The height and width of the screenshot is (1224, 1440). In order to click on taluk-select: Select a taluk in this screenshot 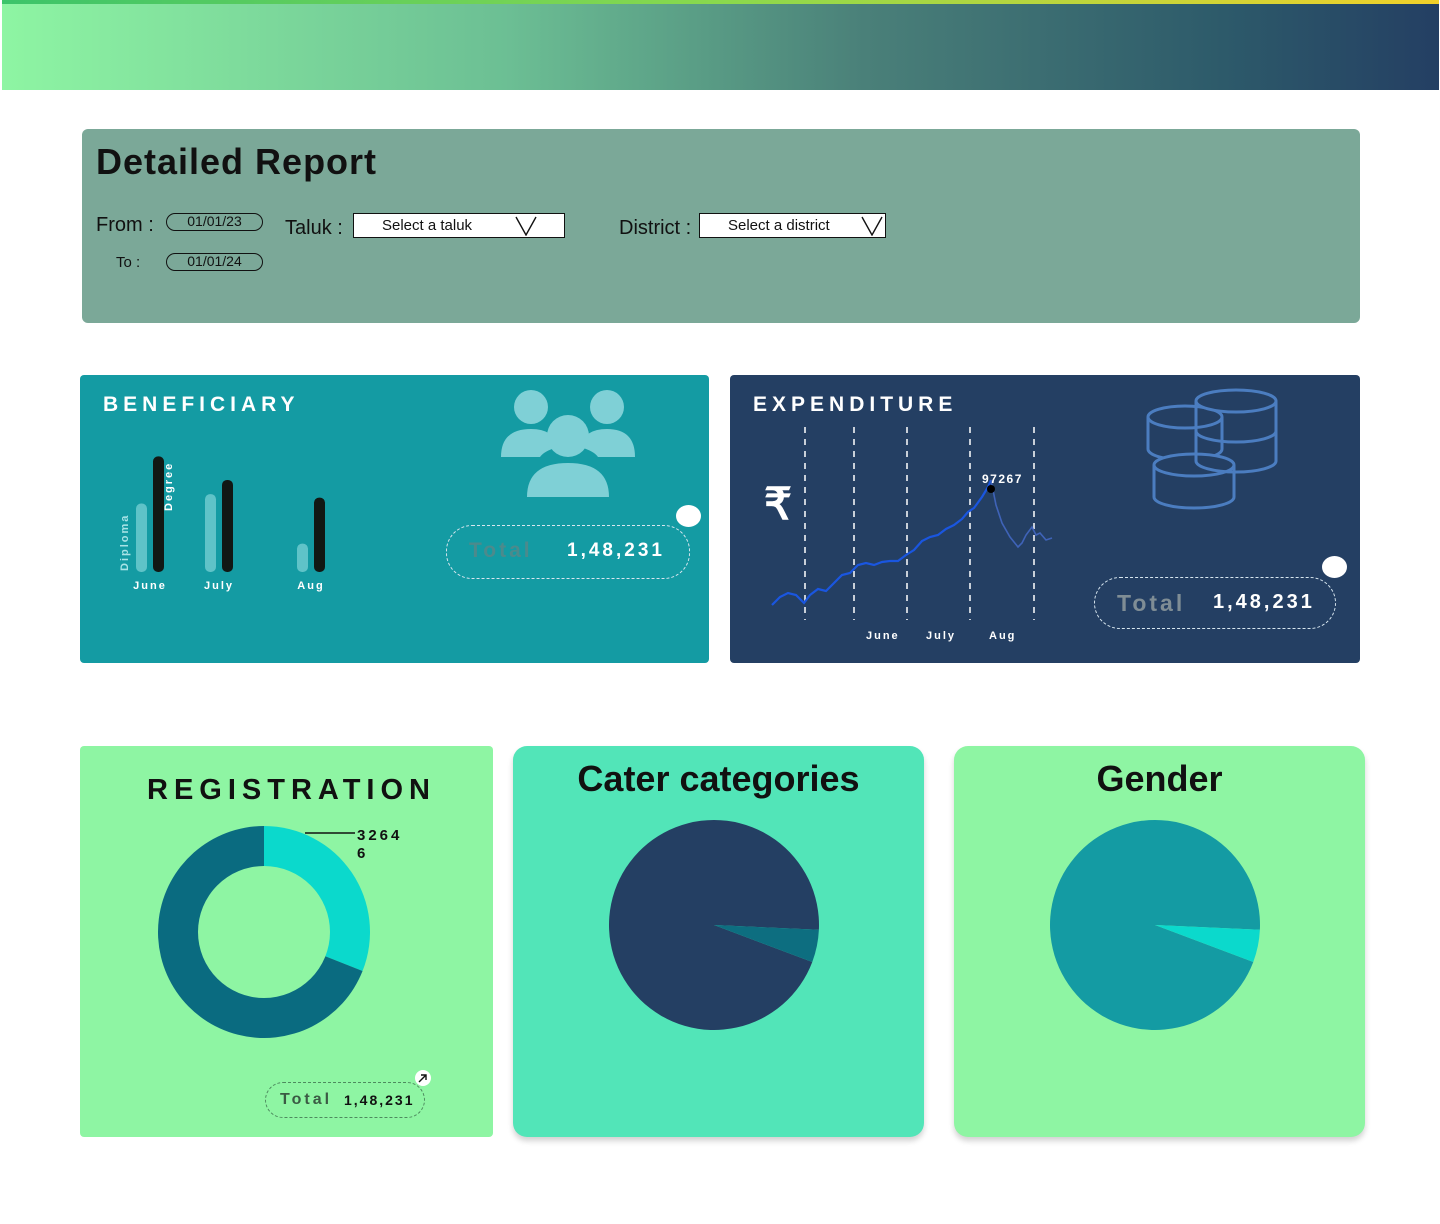, I will do `click(459, 225)`.